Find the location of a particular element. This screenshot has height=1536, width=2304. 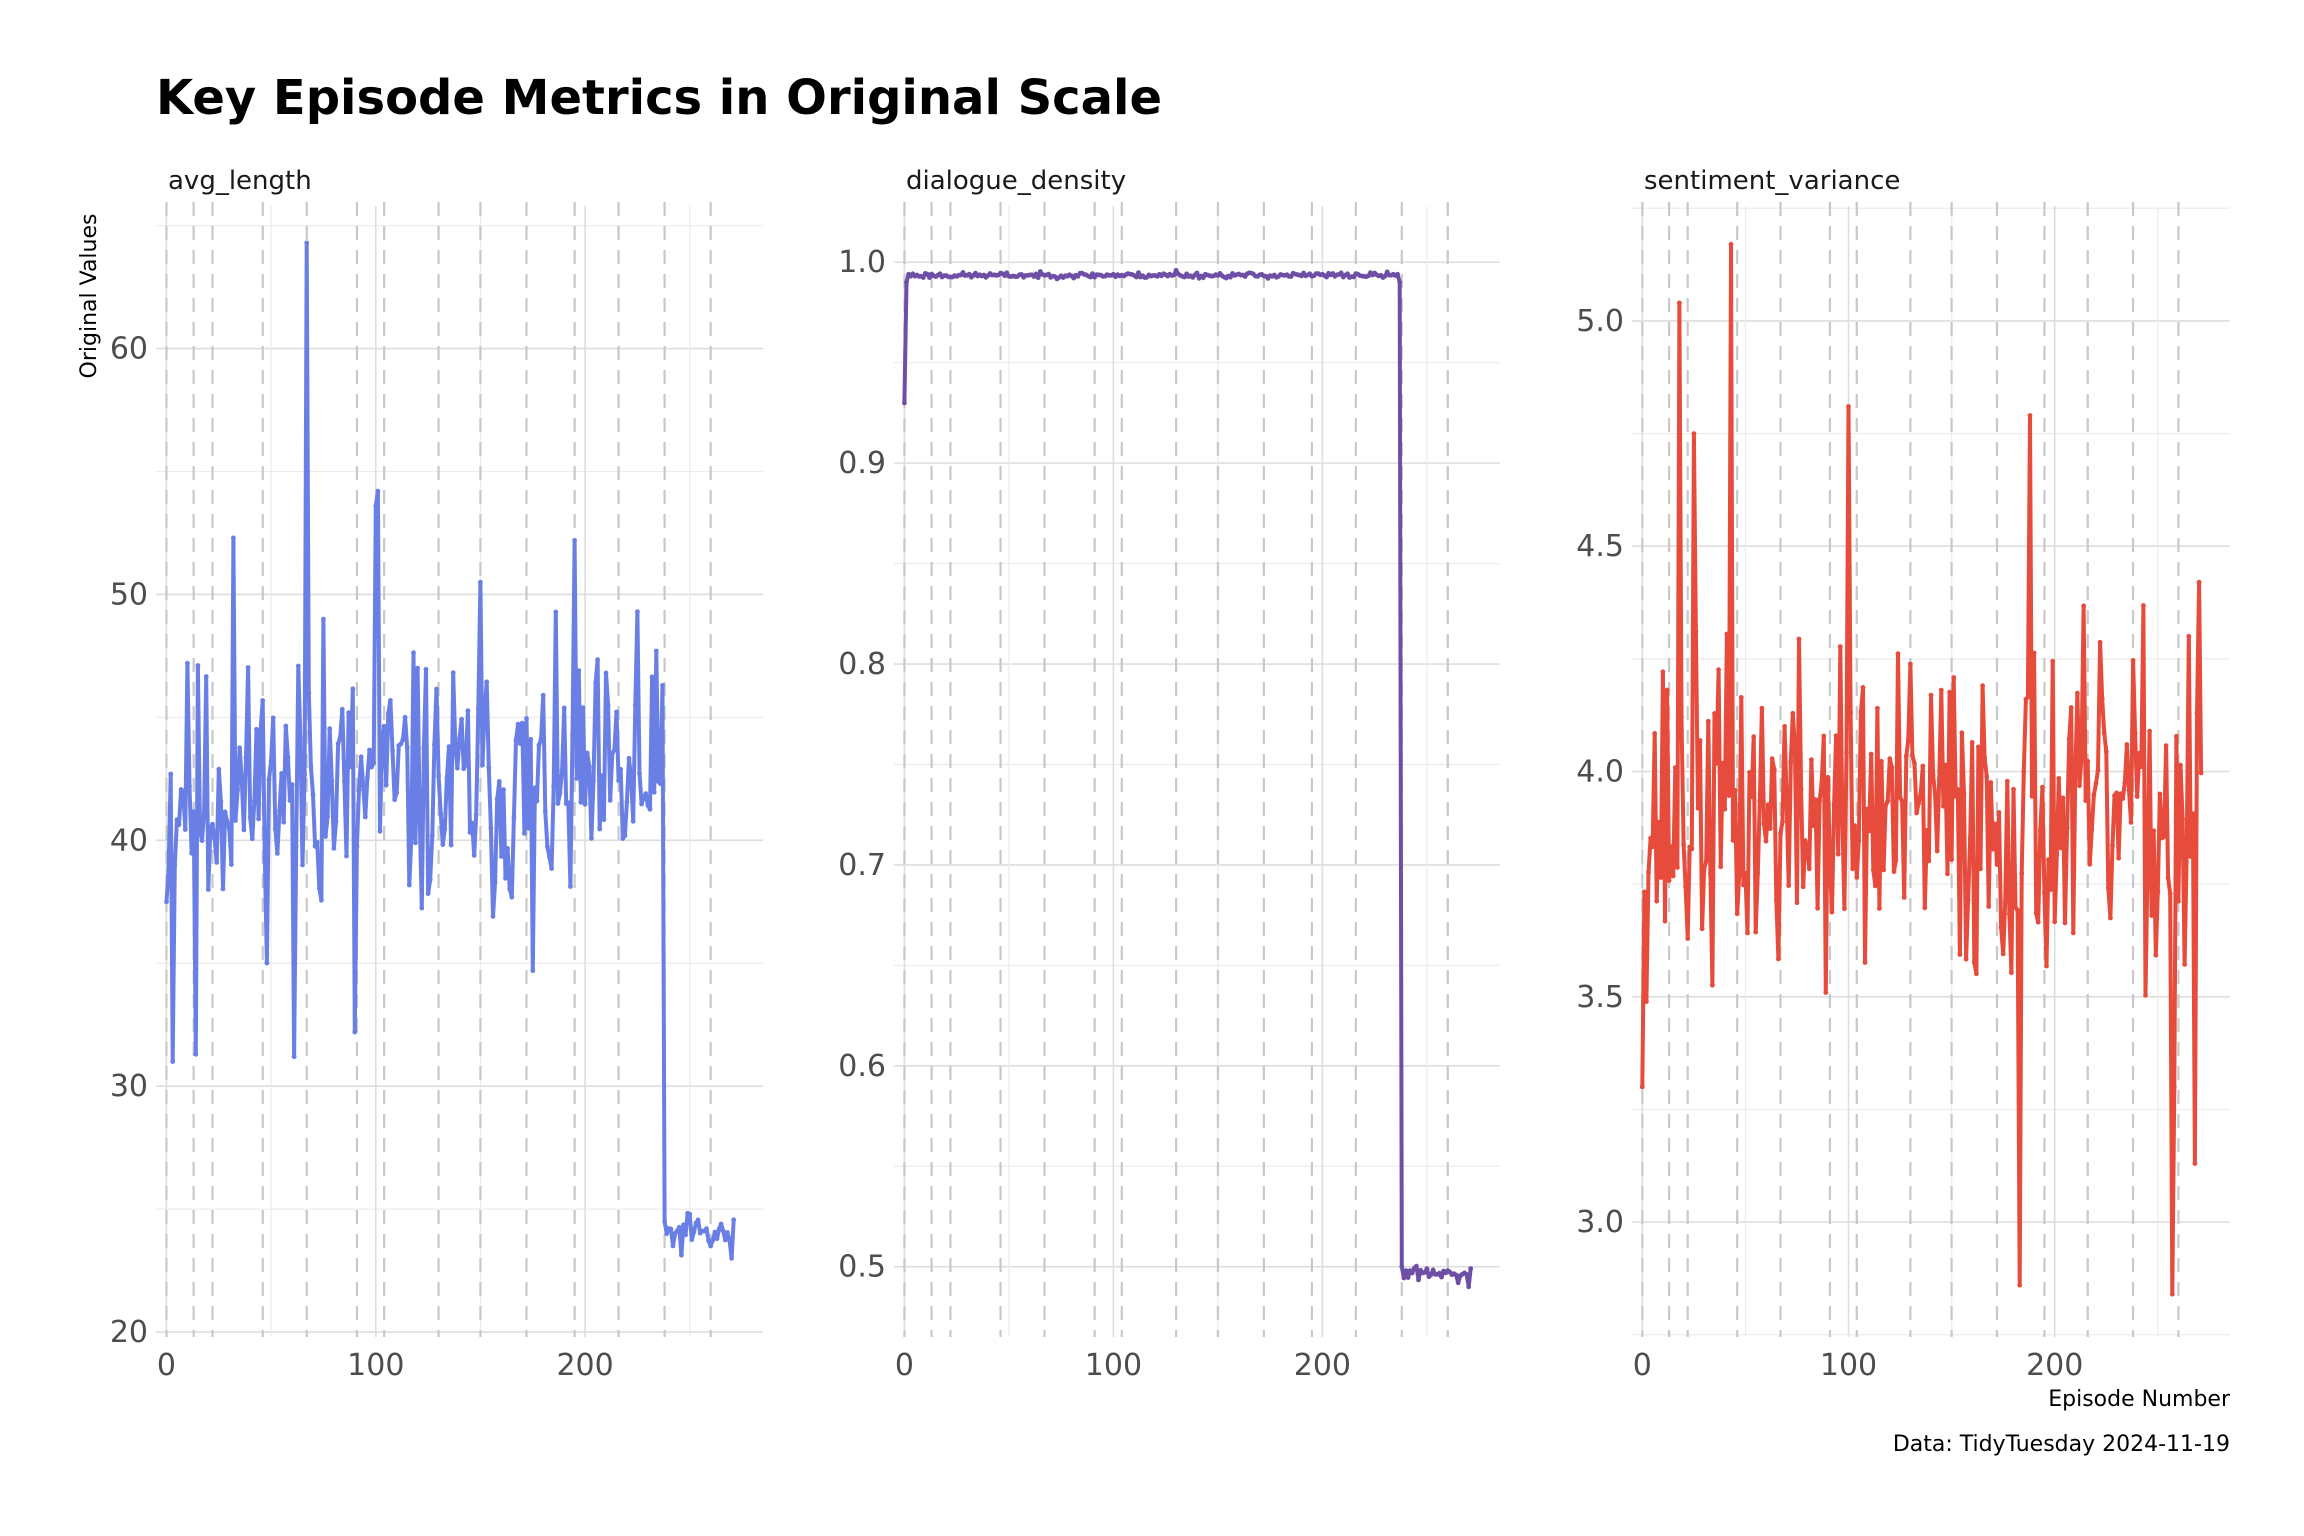

y-tick-label: 1.0 is located at coordinates (862, 262).